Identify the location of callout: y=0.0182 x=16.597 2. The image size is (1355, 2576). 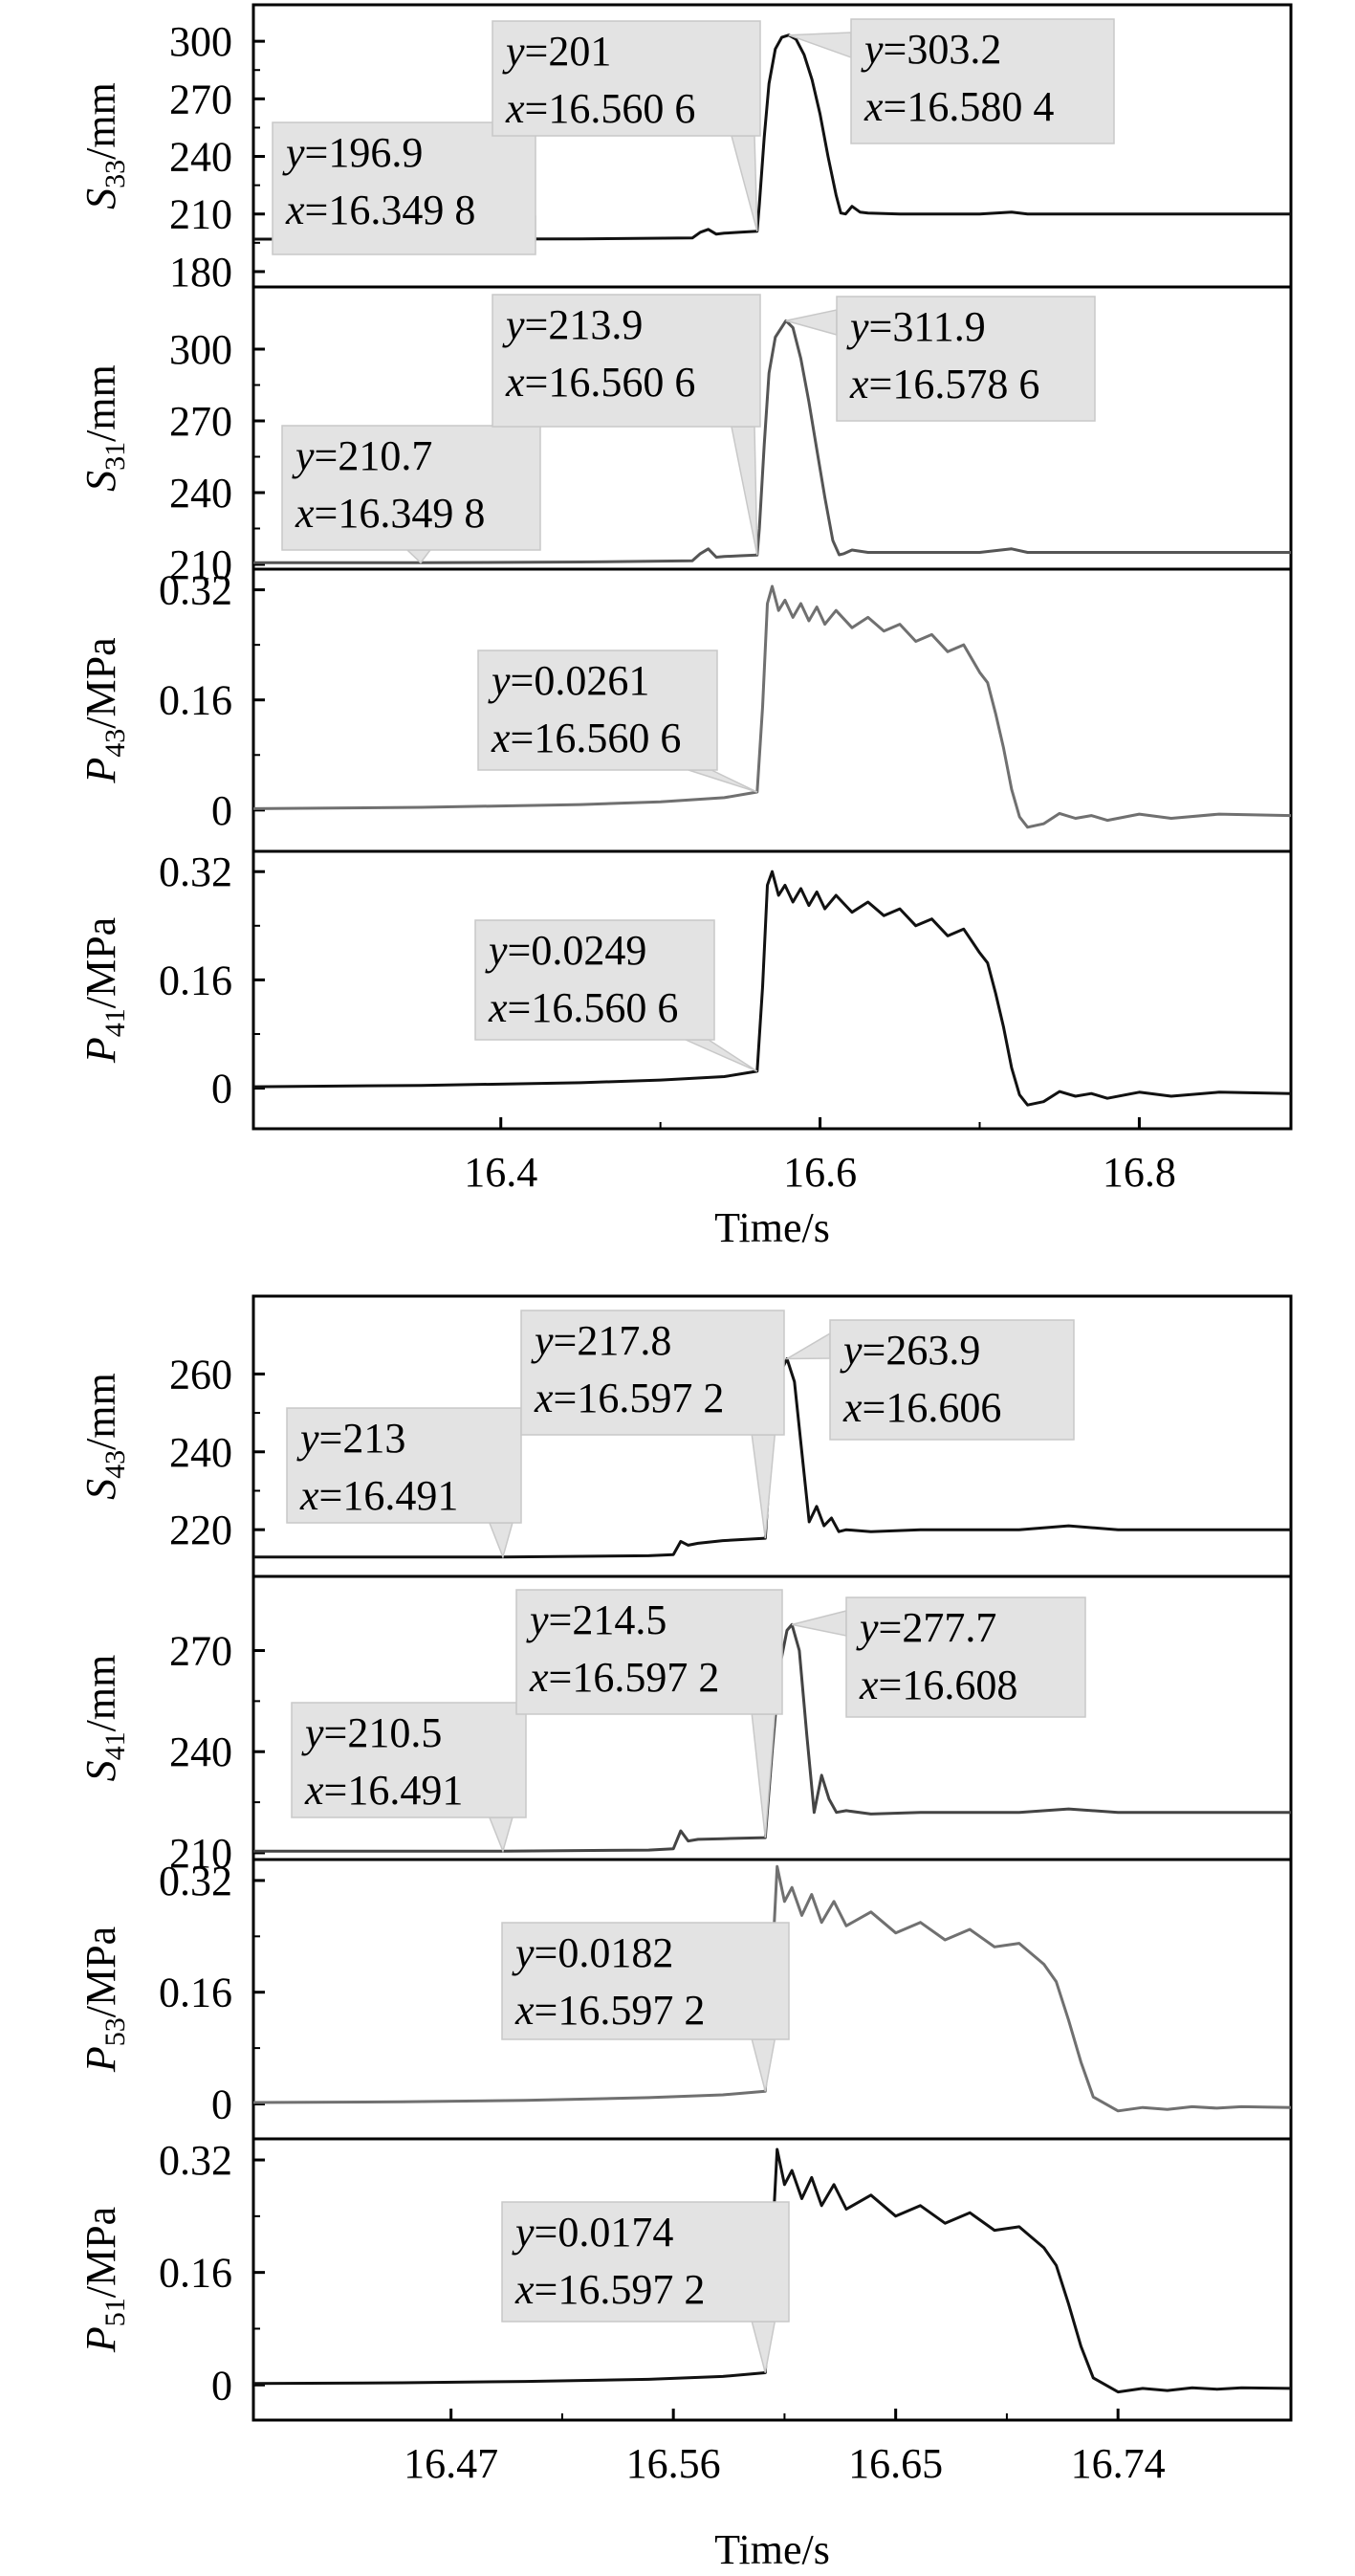
(645, 2007).